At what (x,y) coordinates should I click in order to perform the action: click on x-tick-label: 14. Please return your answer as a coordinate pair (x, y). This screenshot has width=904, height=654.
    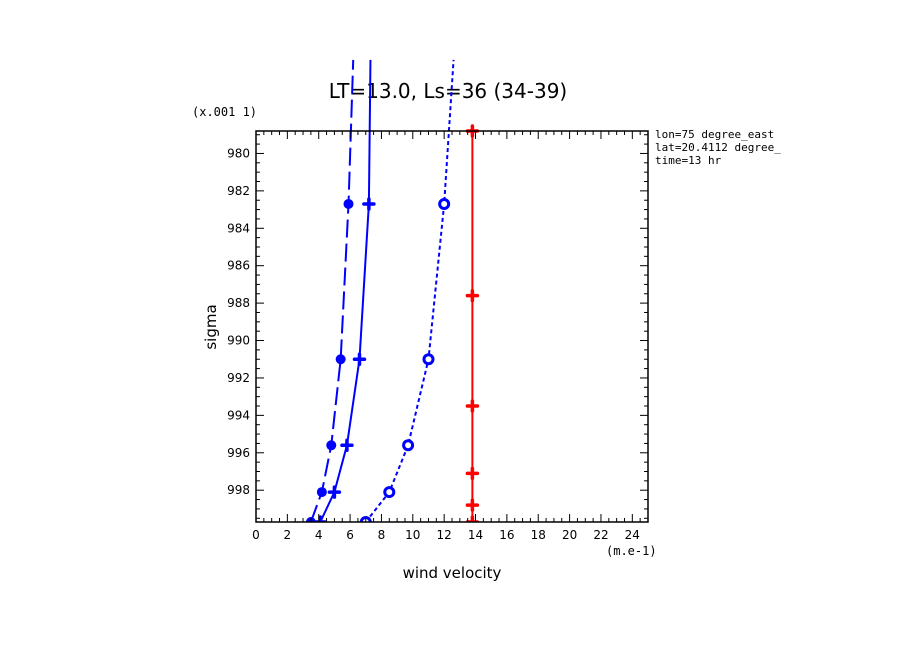
    Looking at the image, I should click on (475, 535).